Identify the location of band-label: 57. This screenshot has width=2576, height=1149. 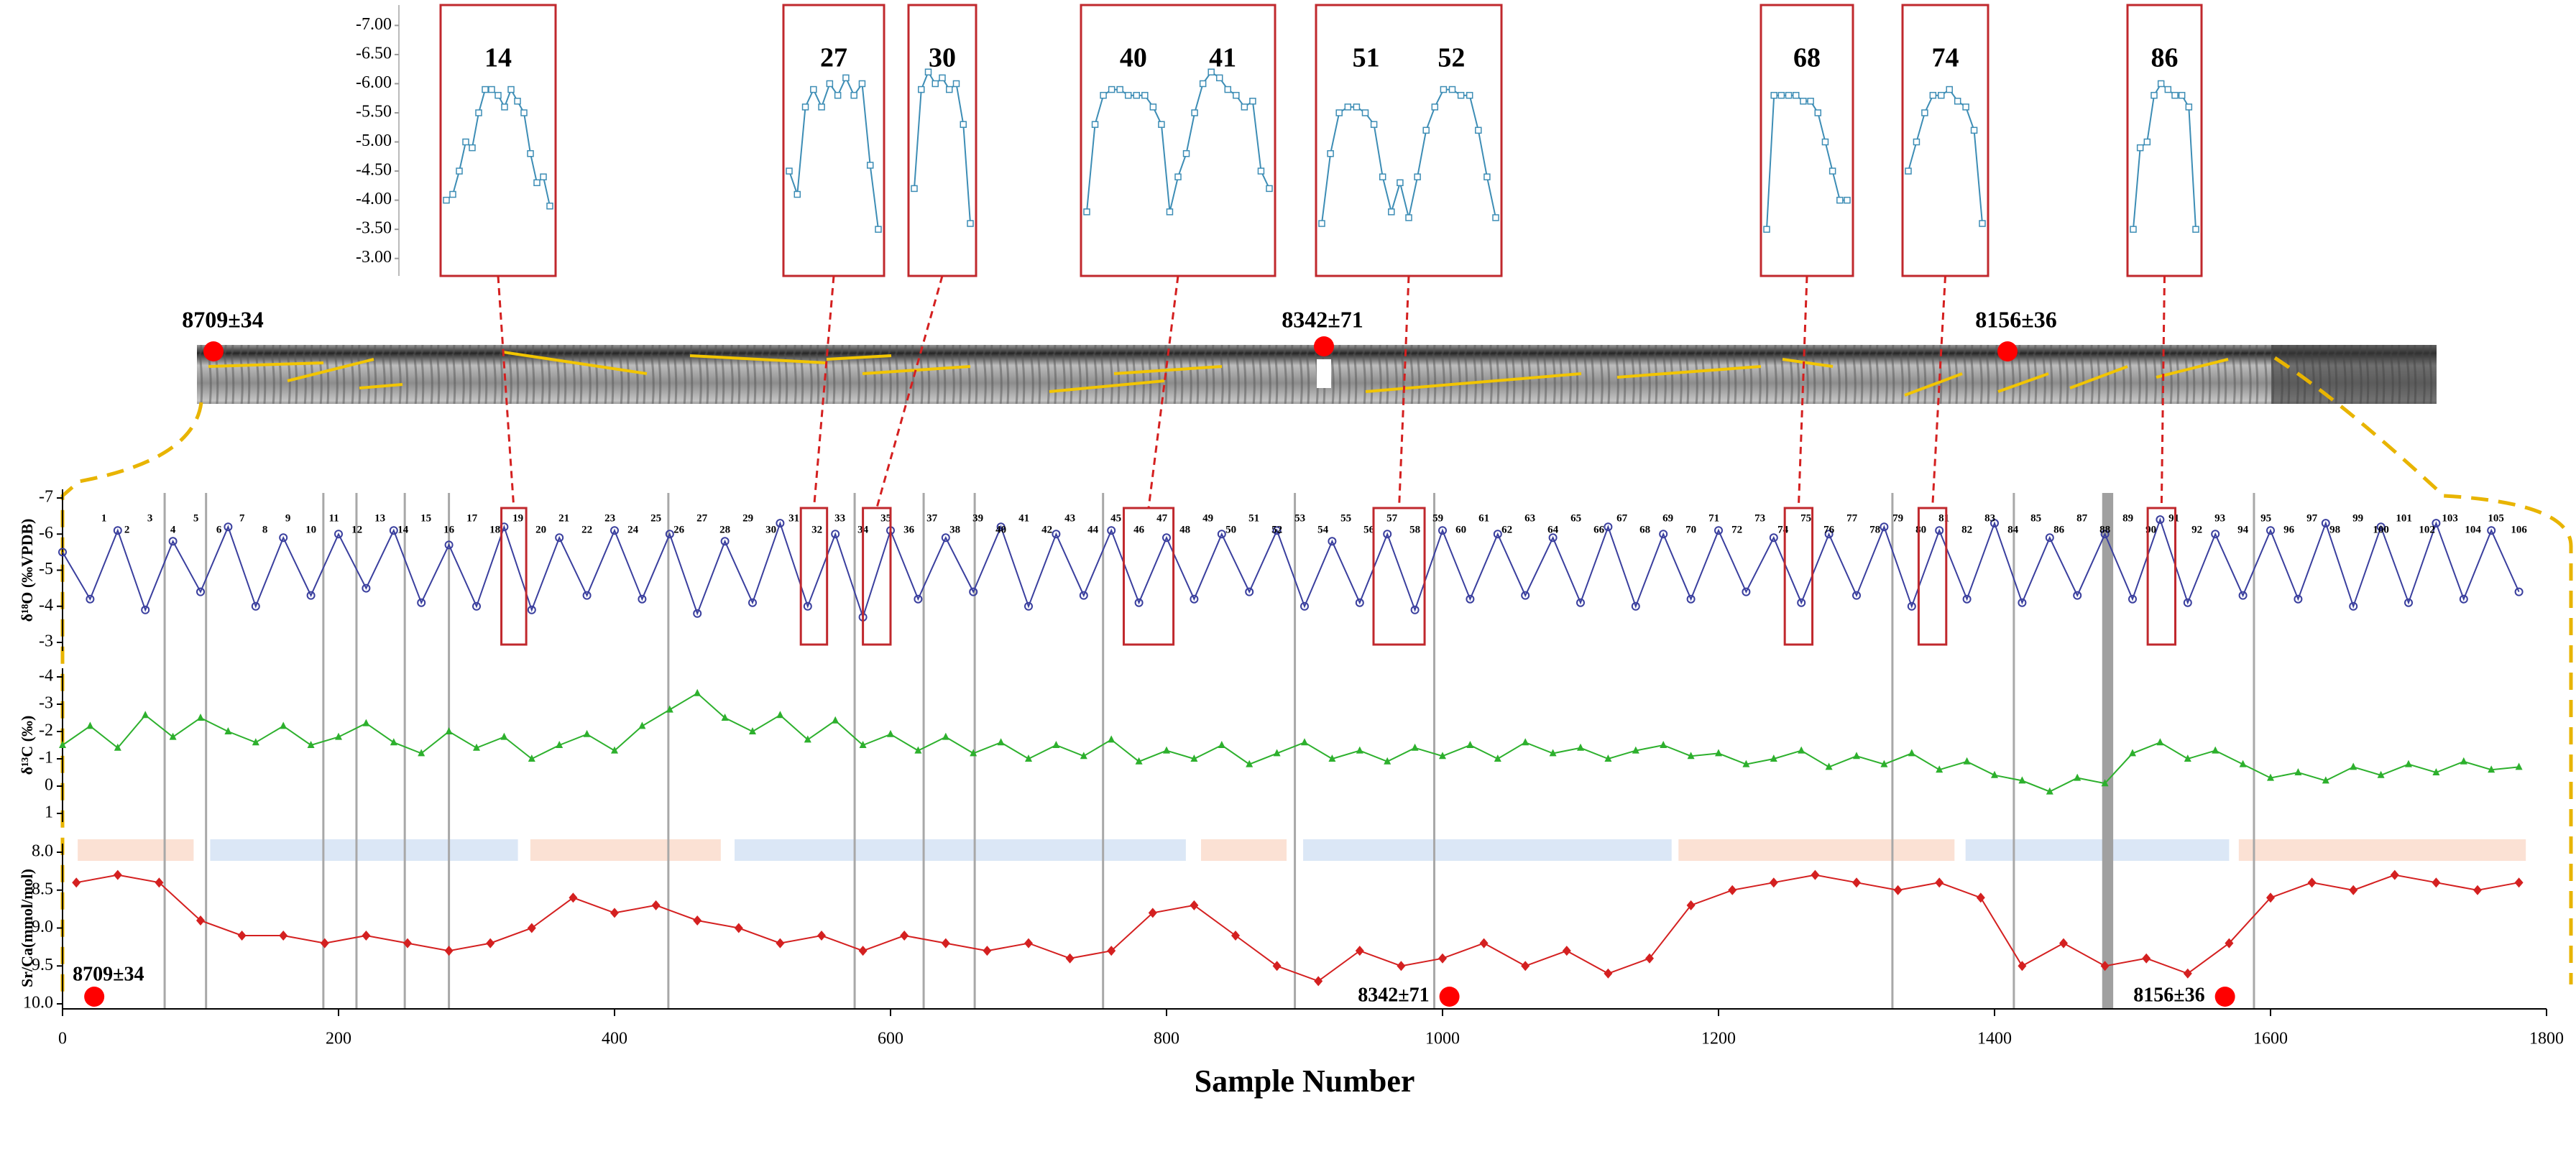
(1392, 518).